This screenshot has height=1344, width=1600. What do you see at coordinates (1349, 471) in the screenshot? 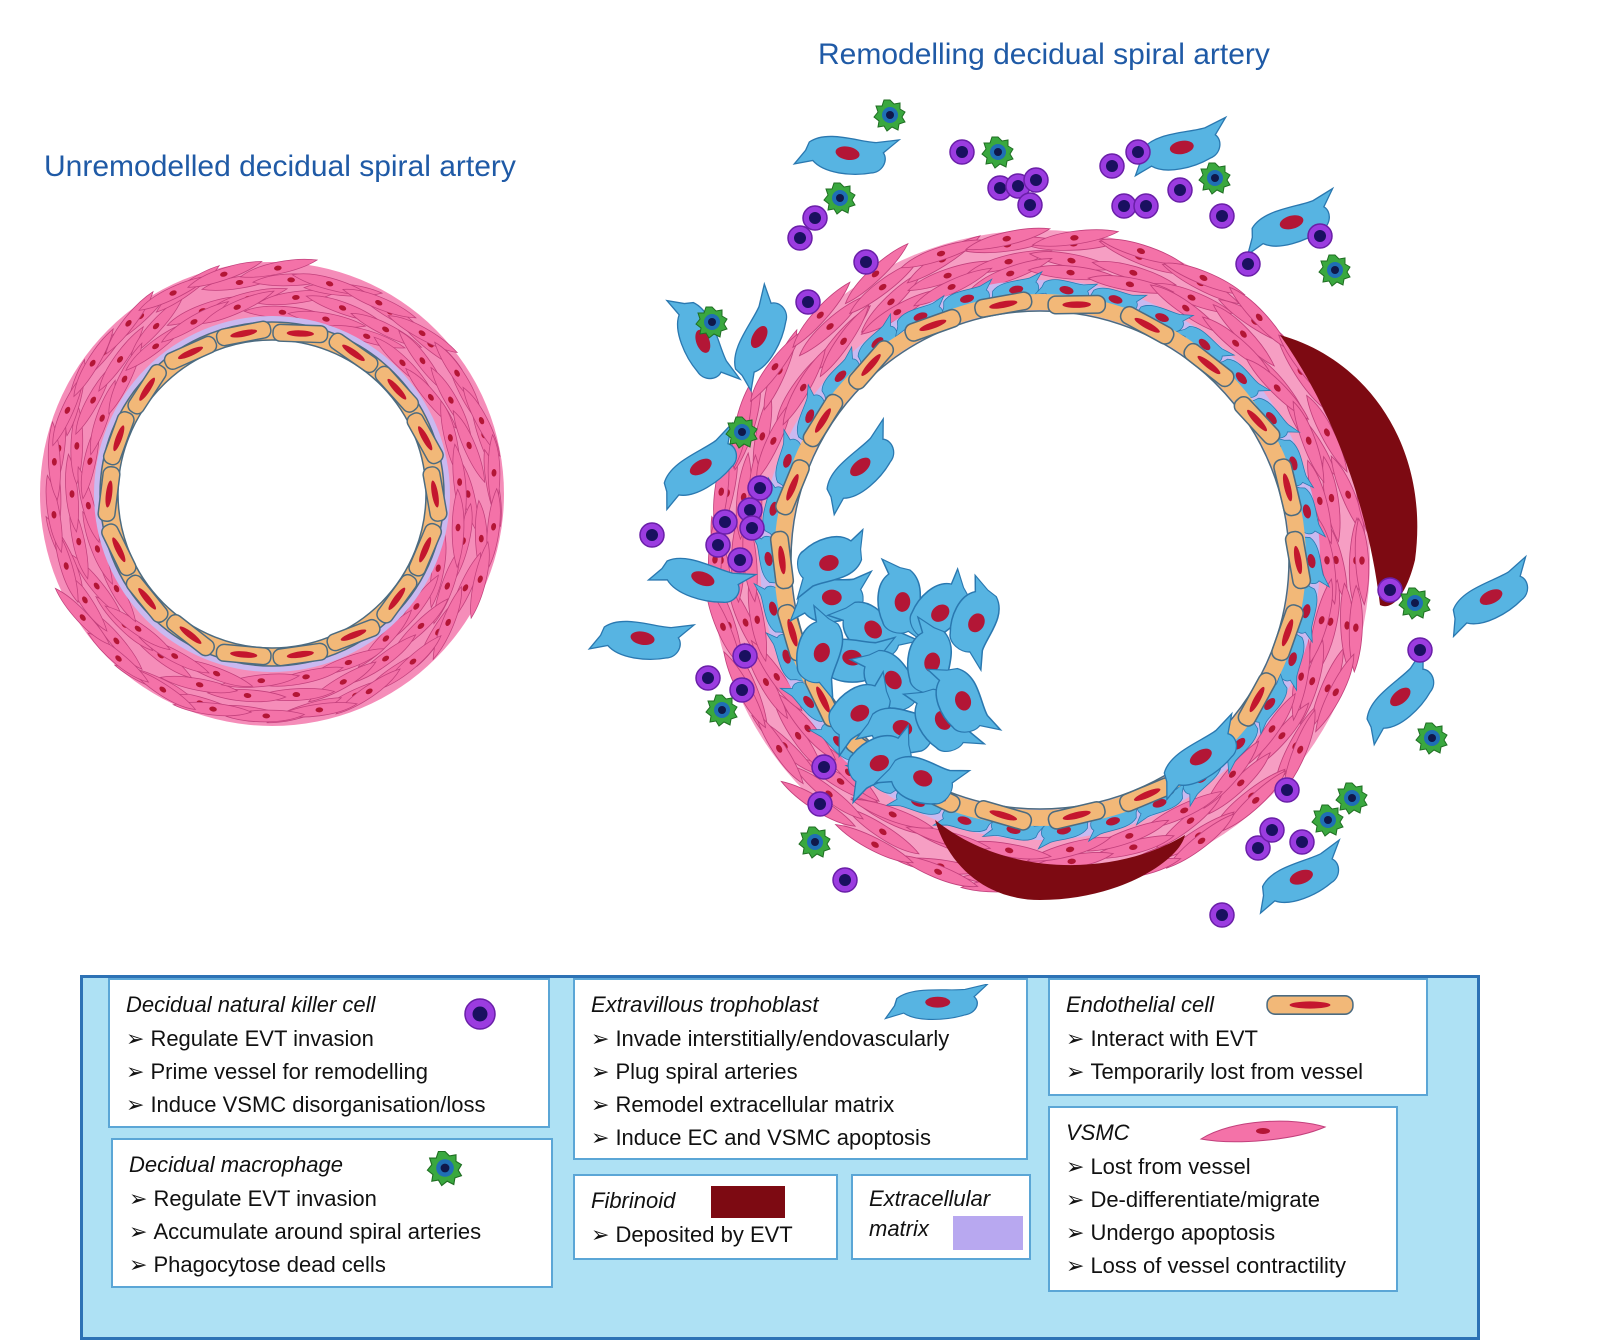
I see `fibrinoid-deposit-right` at bounding box center [1349, 471].